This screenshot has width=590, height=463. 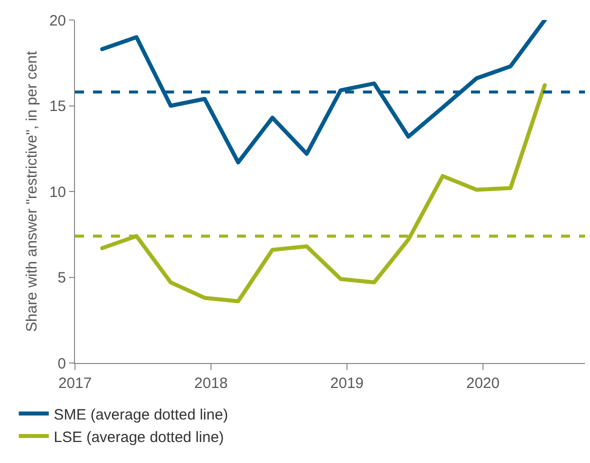 I want to click on legend-label: LSE (average dotted line), so click(x=139, y=437).